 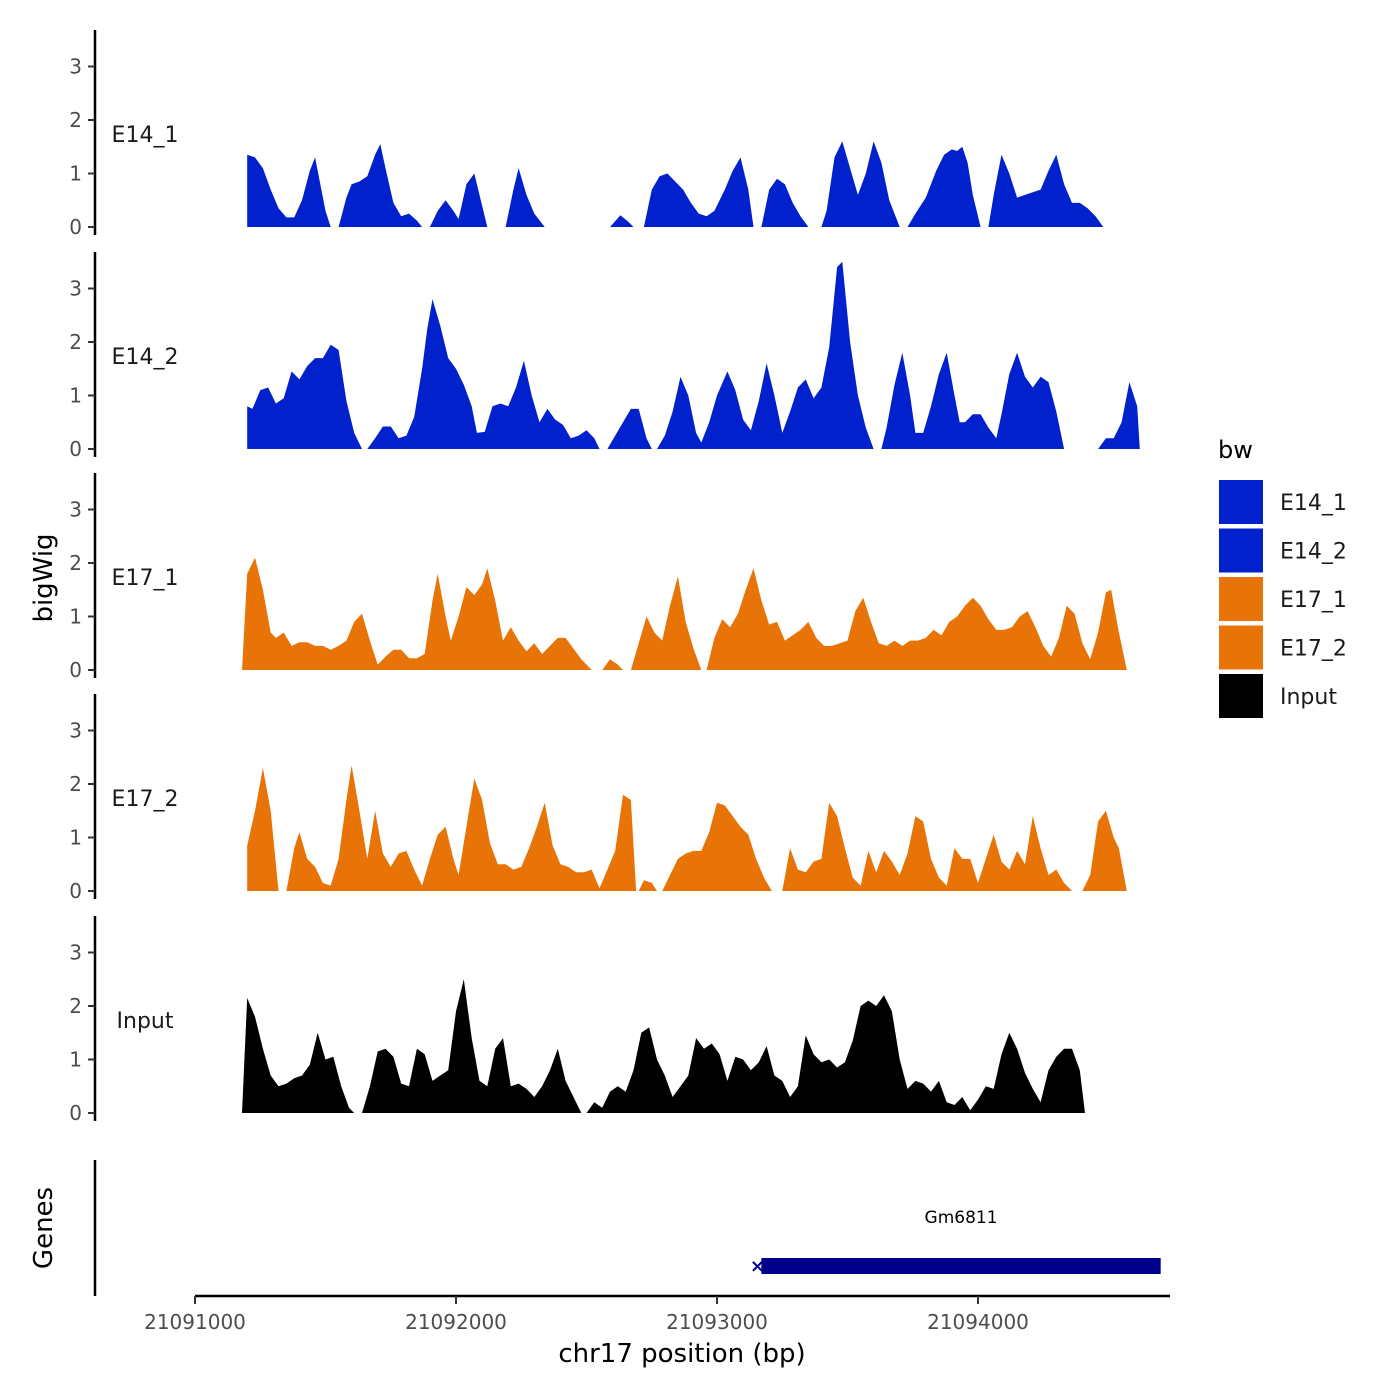 I want to click on track-label: E14_2, so click(x=145, y=357).